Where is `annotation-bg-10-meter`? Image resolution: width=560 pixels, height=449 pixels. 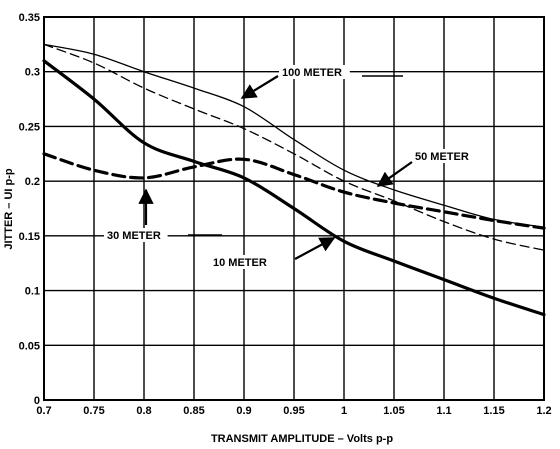 annotation-bg-10-meter is located at coordinates (242, 262).